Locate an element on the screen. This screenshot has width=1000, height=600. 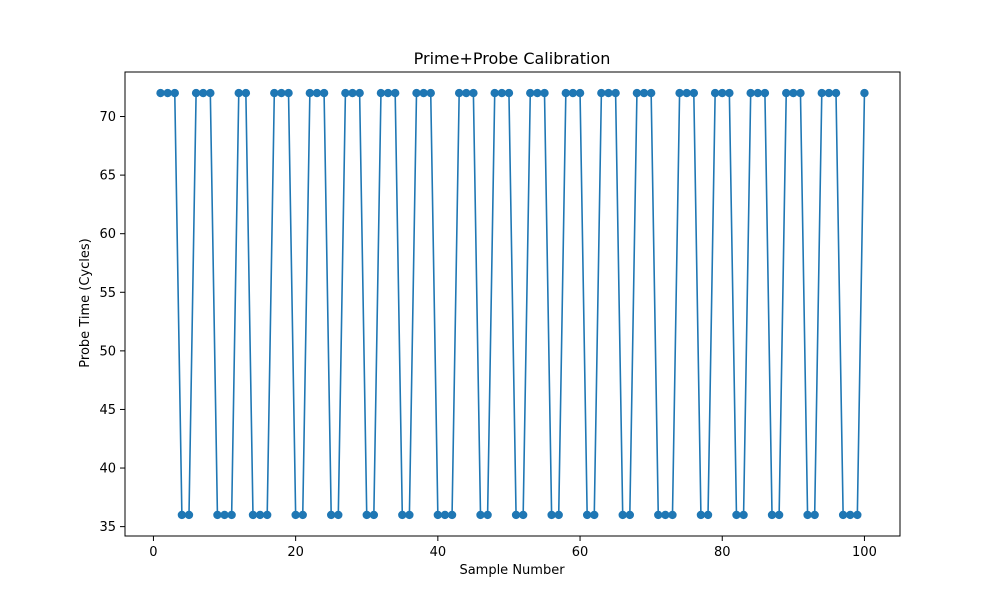
y-tick-label: 70 is located at coordinates (107, 117).